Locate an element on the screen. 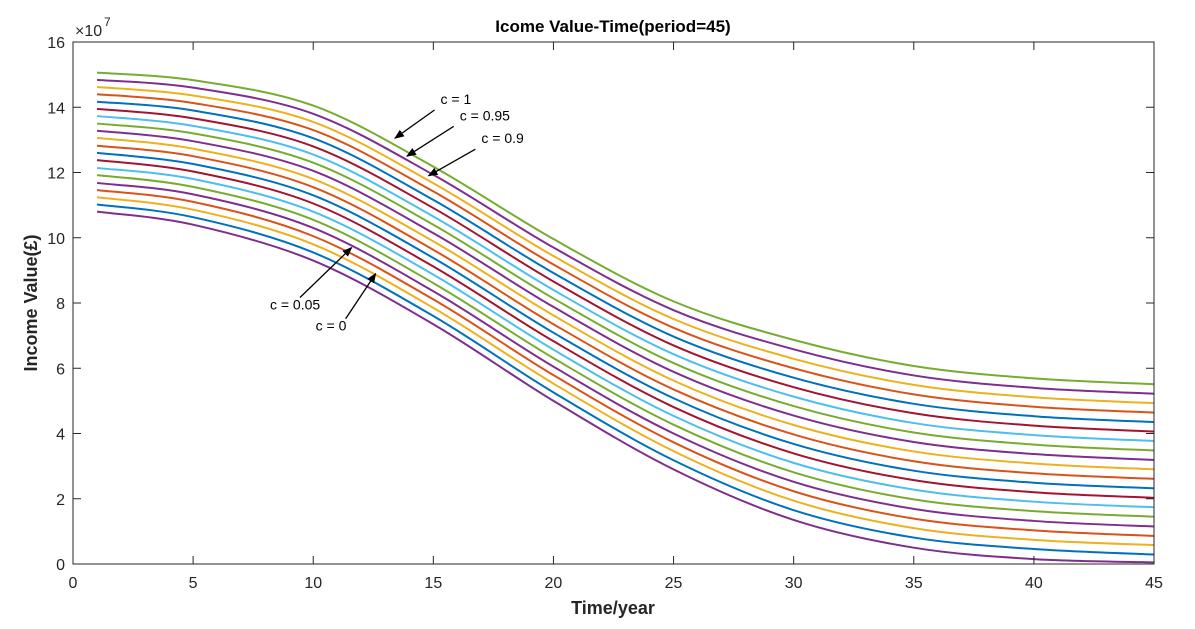 This screenshot has width=1195, height=629. x-axis-label: Time/year is located at coordinates (613, 608).